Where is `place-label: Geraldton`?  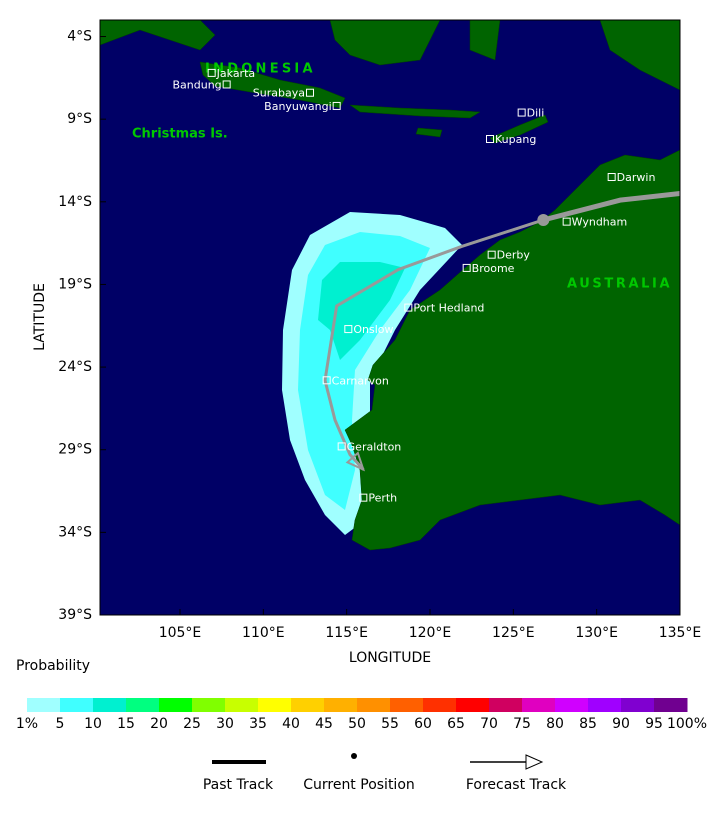
place-label: Geraldton is located at coordinates (374, 446).